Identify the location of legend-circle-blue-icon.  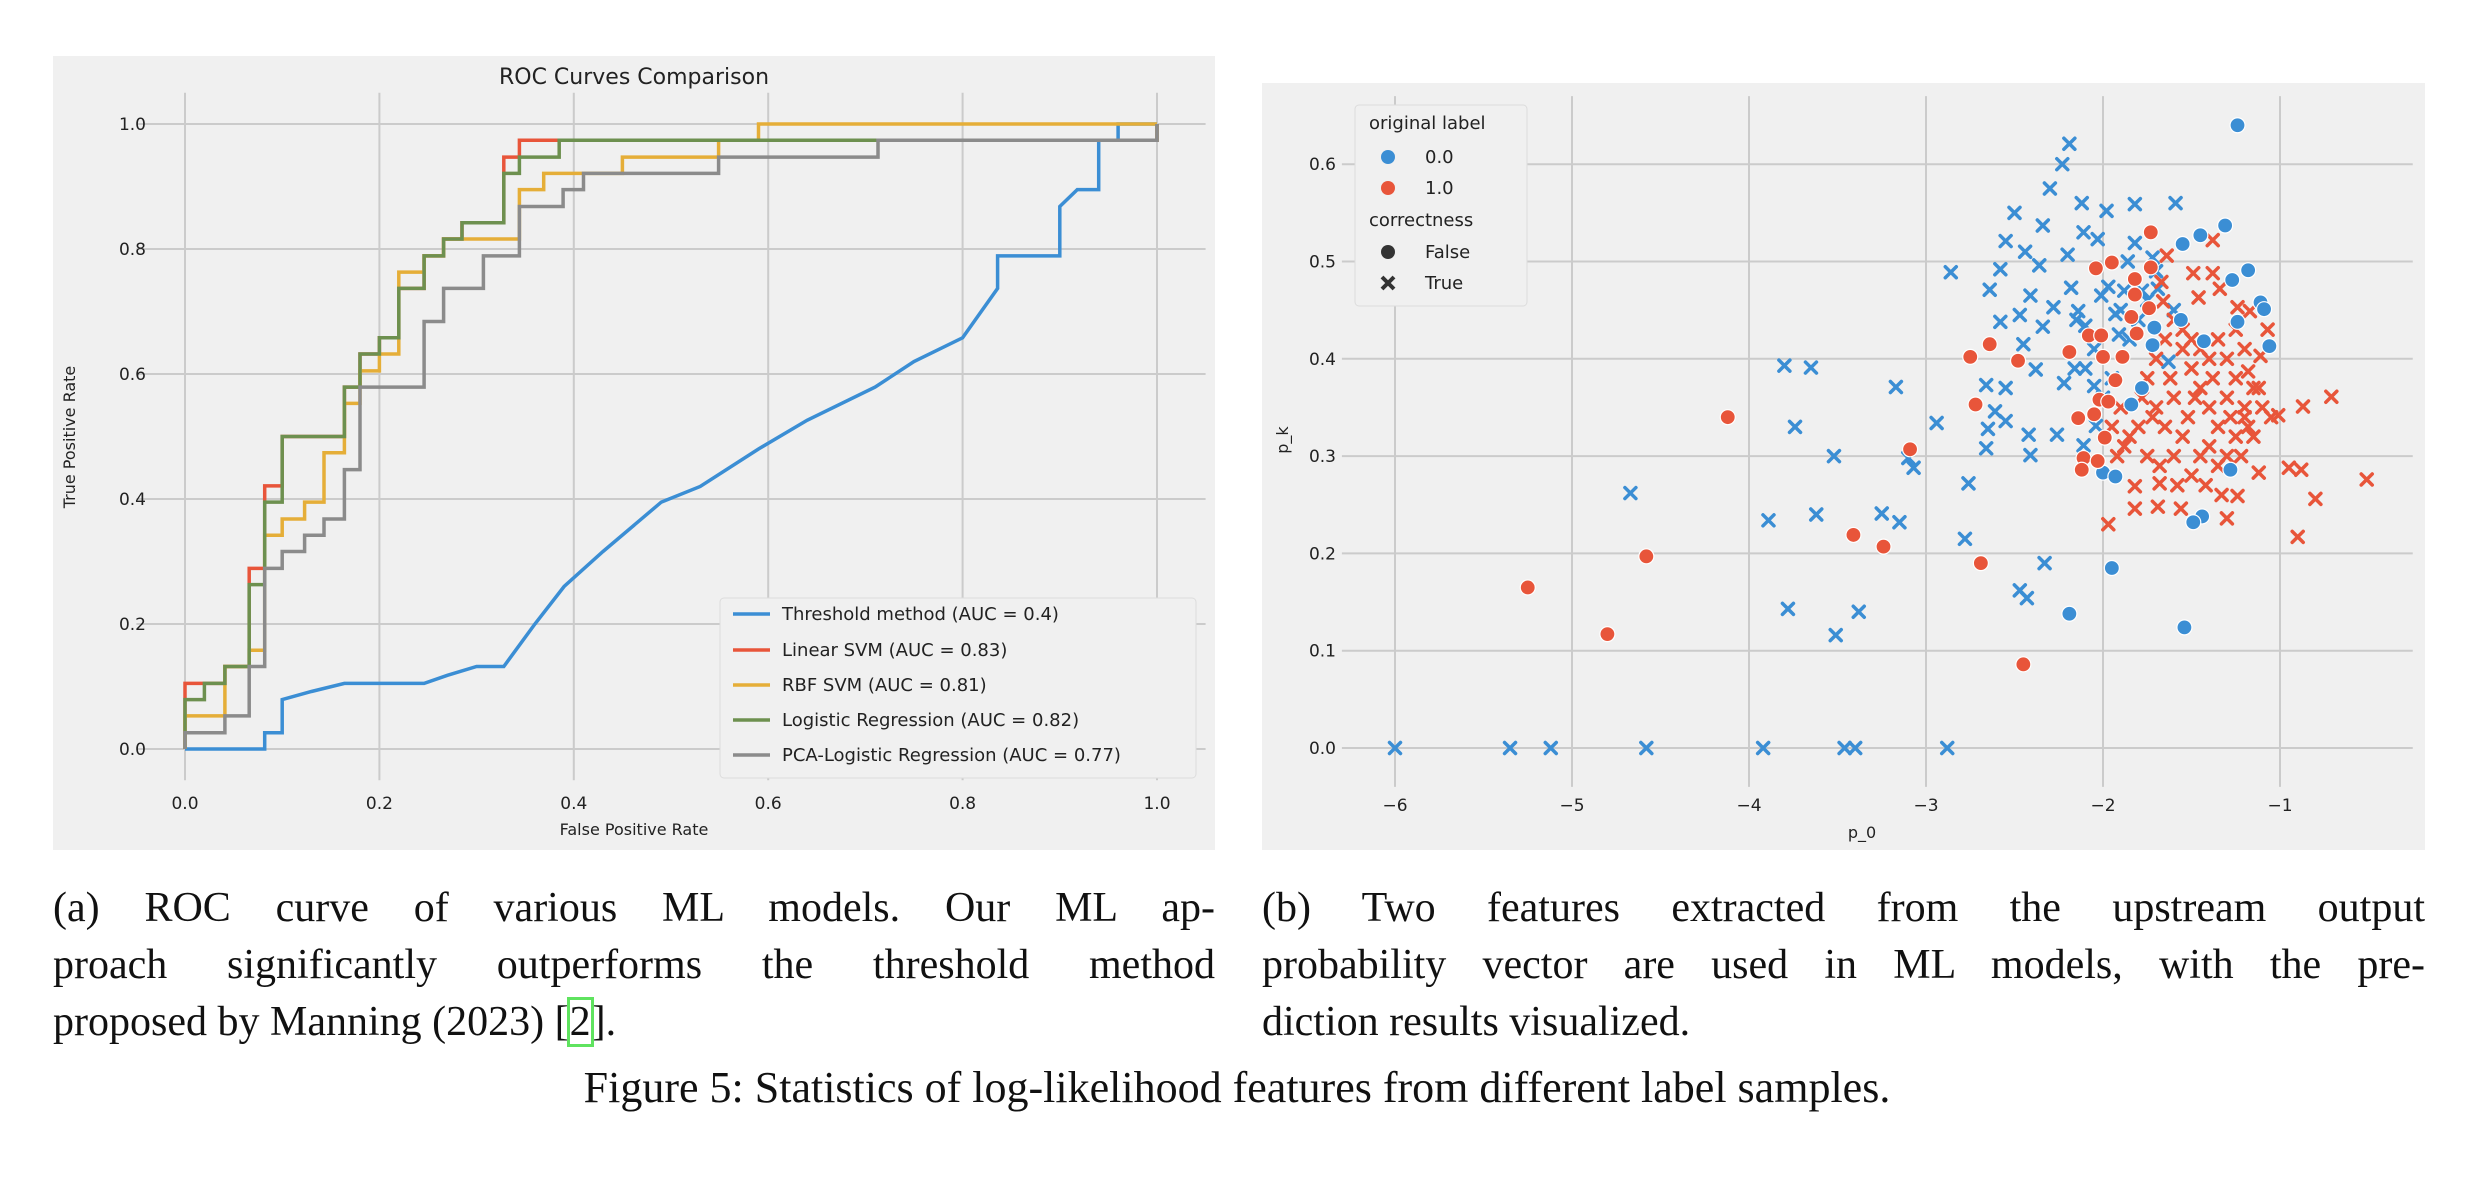
(1388, 157).